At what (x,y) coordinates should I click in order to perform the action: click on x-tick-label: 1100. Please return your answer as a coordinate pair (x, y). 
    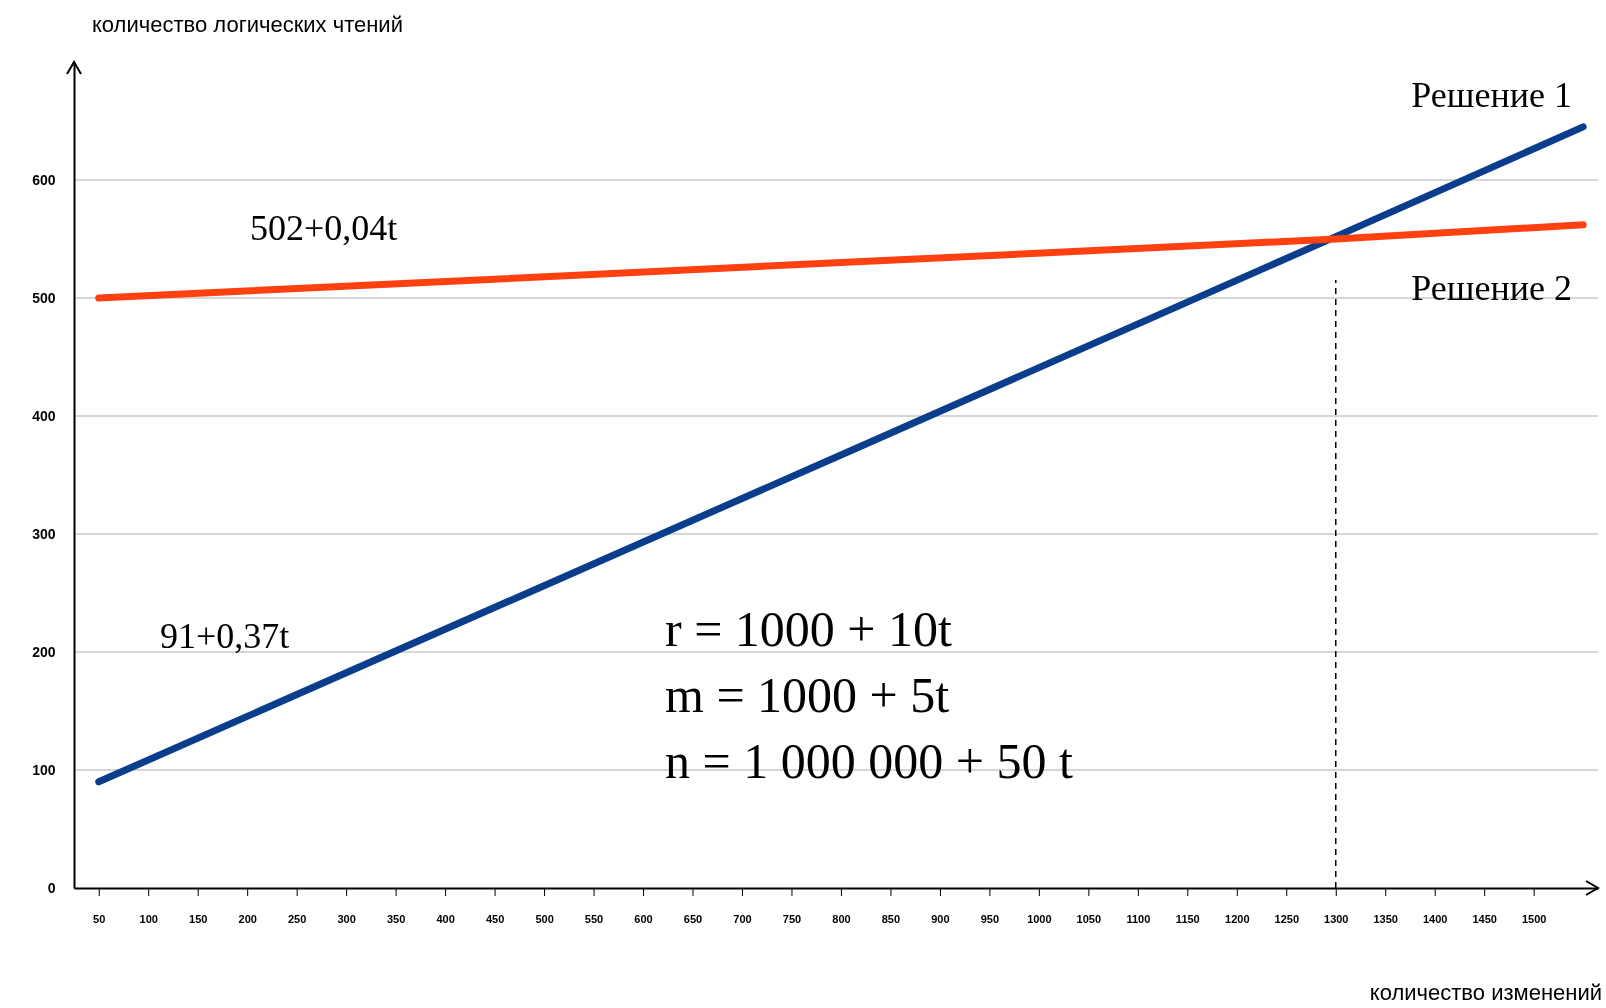
    Looking at the image, I should click on (1138, 919).